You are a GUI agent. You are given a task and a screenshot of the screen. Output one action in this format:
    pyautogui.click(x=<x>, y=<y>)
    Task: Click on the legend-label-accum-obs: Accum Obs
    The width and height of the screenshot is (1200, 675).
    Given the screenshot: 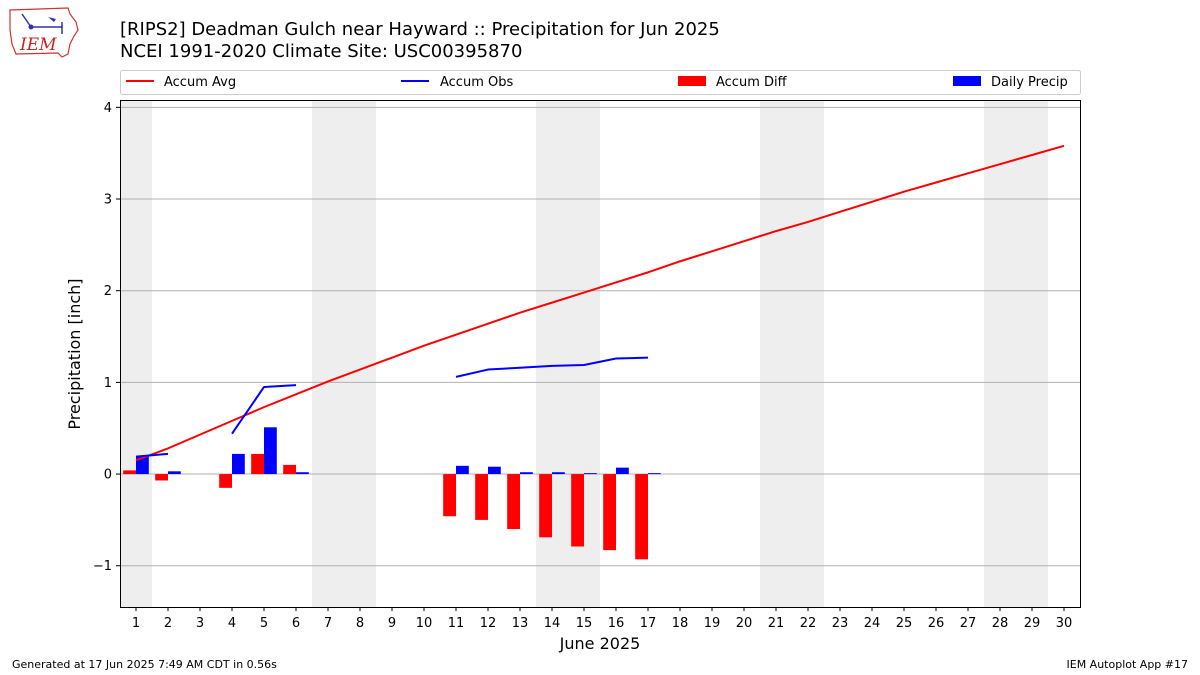 What is the action you would take?
    pyautogui.click(x=476, y=82)
    